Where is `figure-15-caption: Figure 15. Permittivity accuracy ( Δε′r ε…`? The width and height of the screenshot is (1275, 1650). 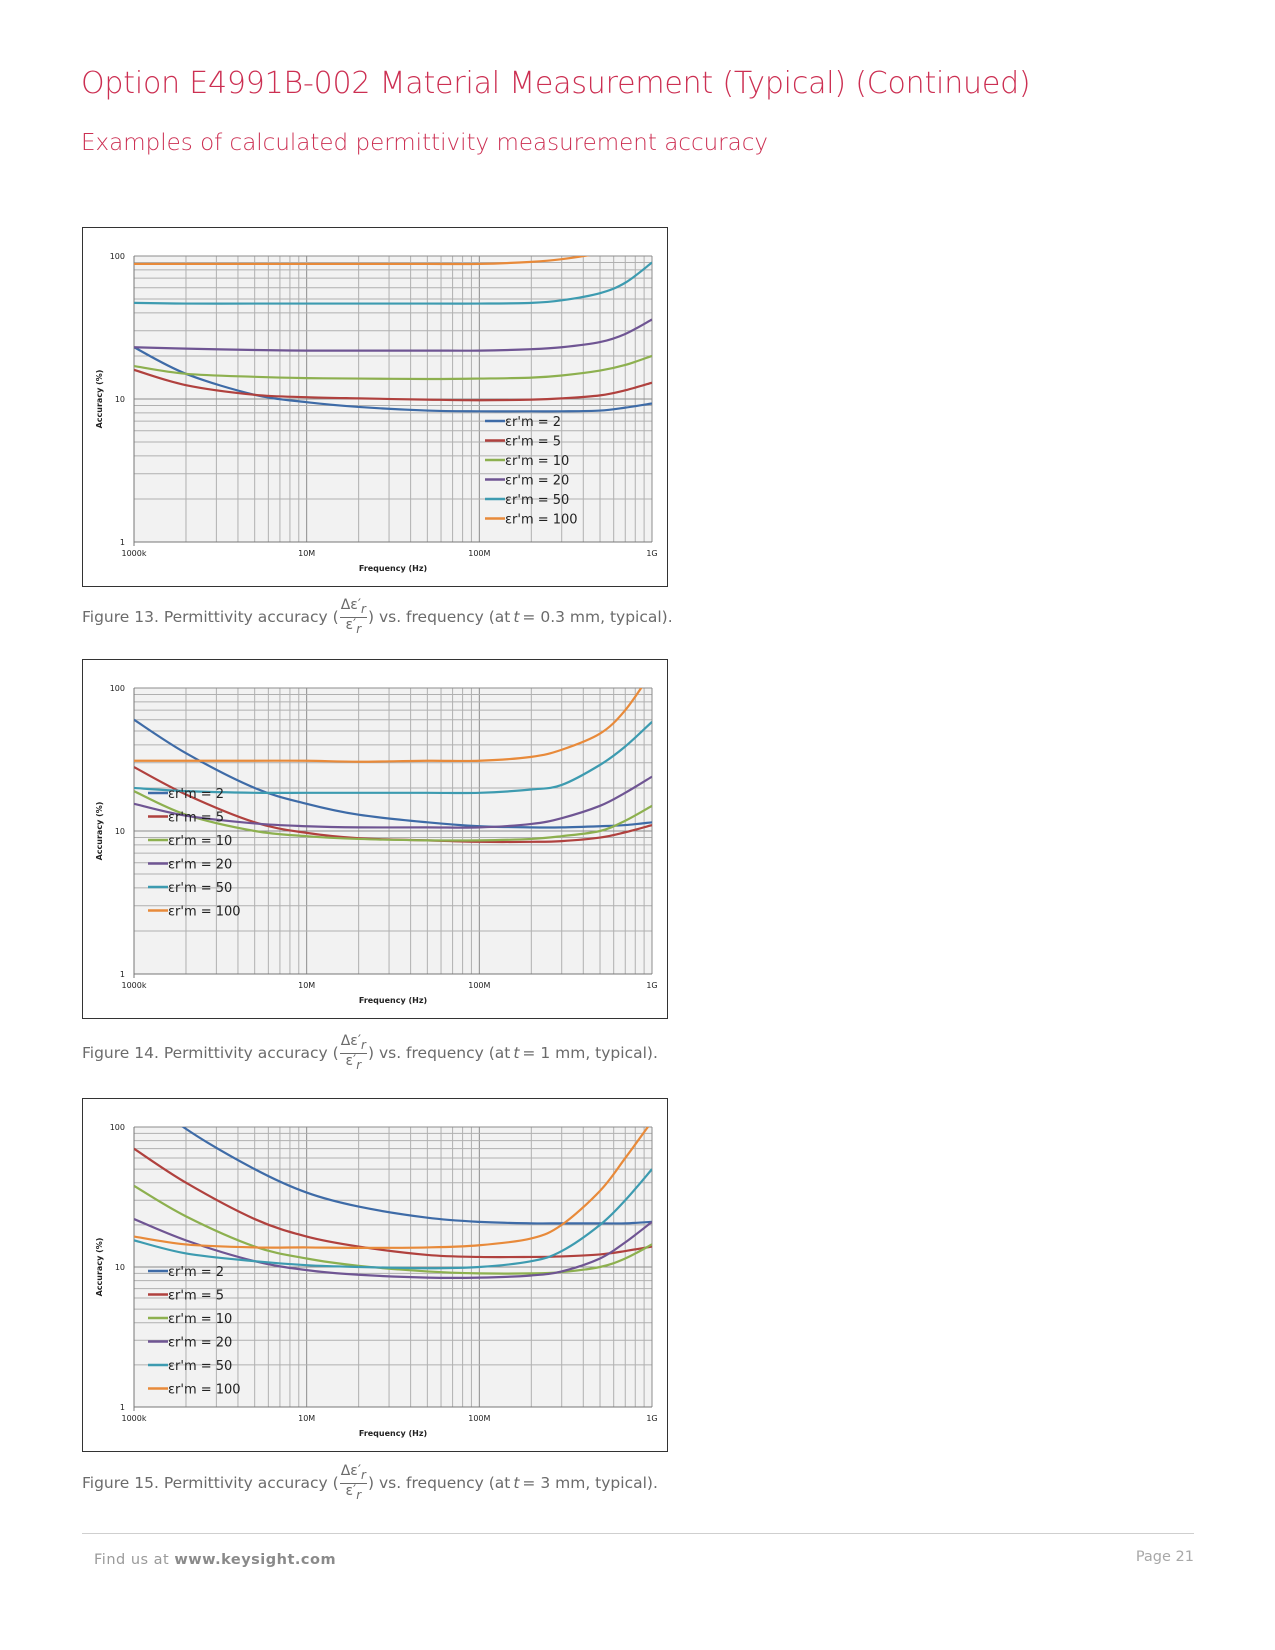 figure-15-caption: Figure 15. Permittivity accuracy ( Δε′r ε… is located at coordinates (370, 1483).